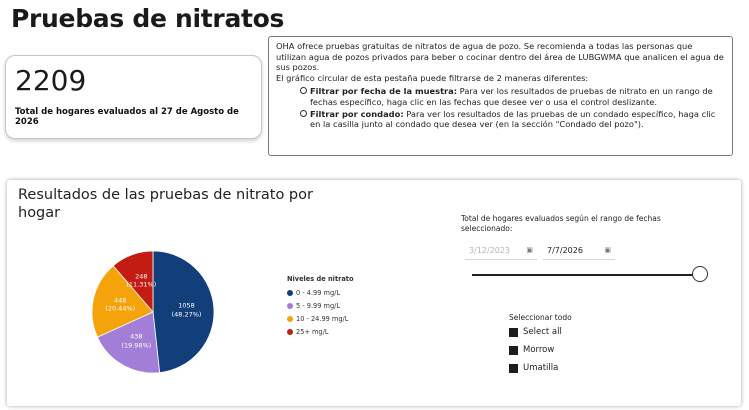  I want to click on pie-percent: (19.98%), so click(136, 345).